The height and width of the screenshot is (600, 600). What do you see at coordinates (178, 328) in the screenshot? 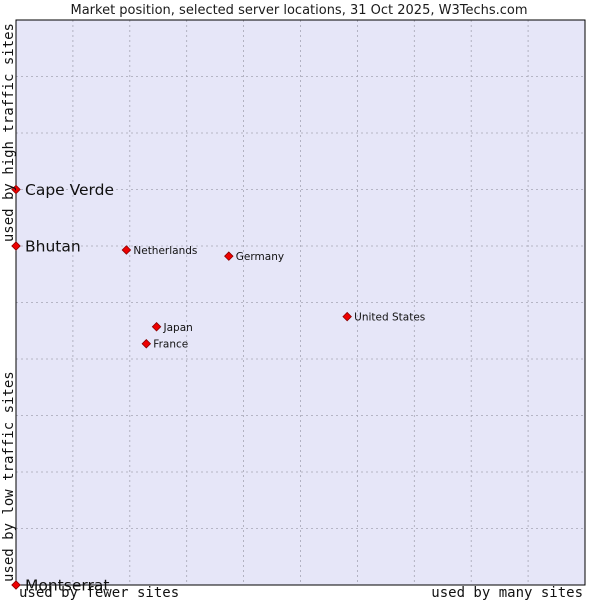
I see `point-label-japan: Japan` at bounding box center [178, 328].